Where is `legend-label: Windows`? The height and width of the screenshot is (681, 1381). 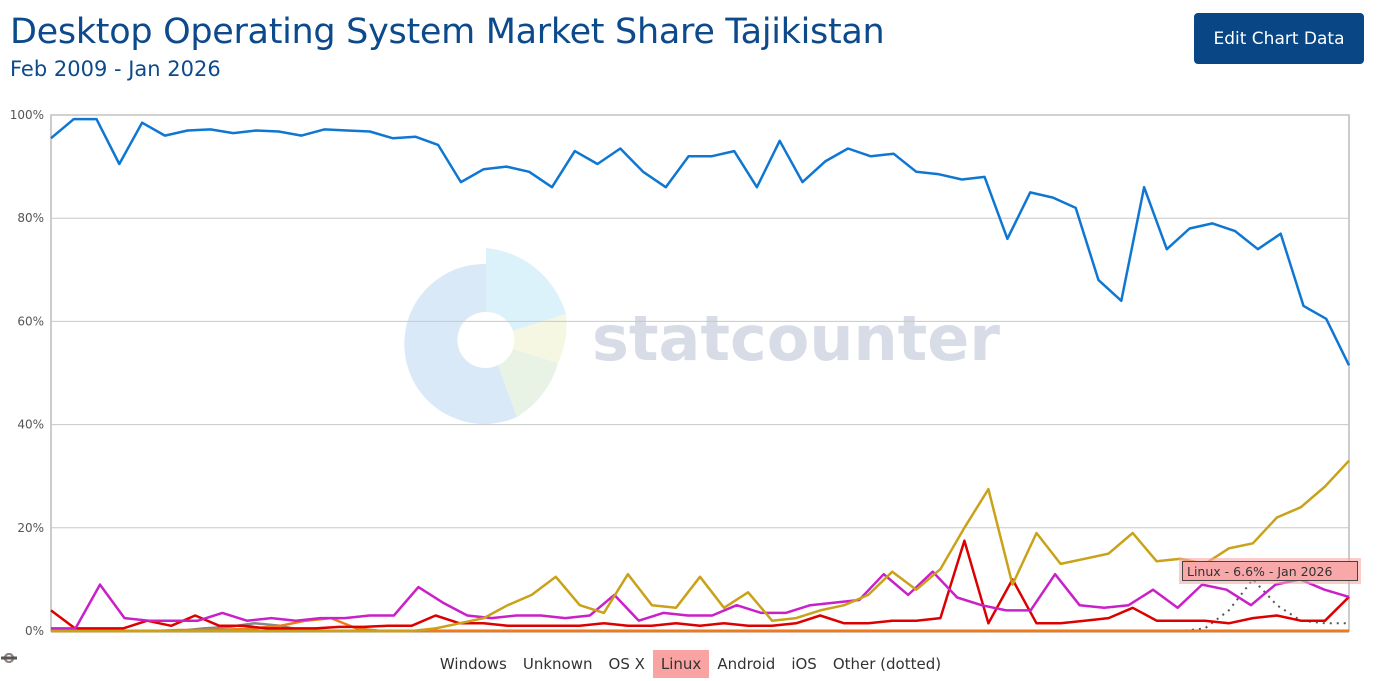
legend-label: Windows is located at coordinates (473, 664).